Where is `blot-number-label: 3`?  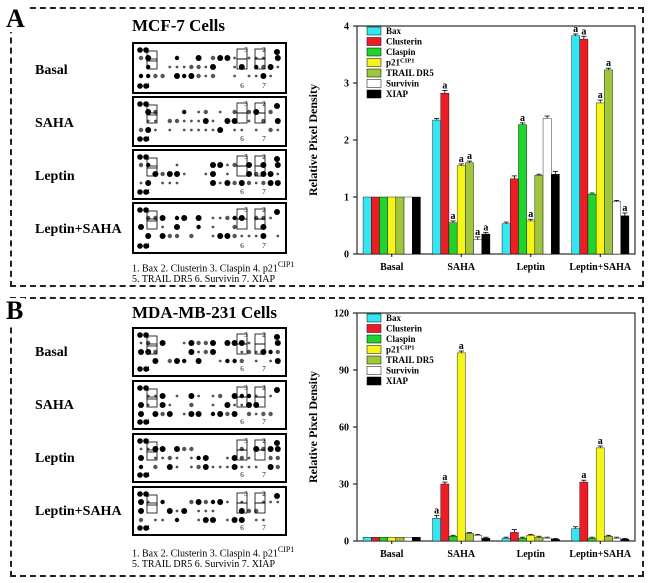
blot-number-label: 3 is located at coordinates (246, 388).